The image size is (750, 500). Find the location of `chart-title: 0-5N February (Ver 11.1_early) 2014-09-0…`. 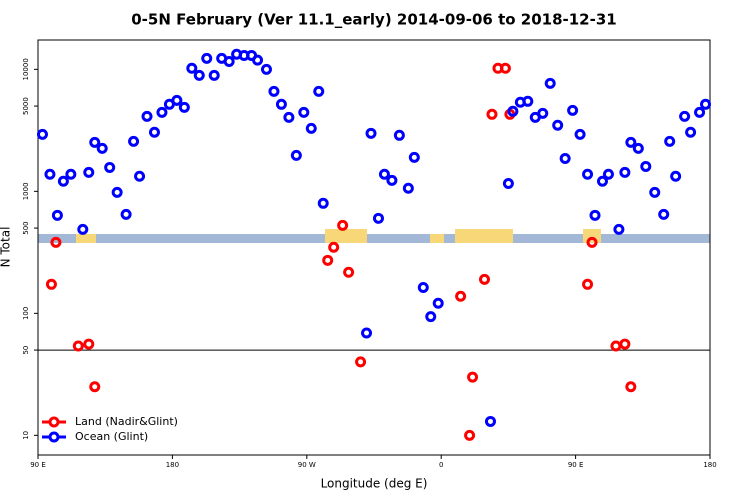

chart-title: 0-5N February (Ver 11.1_early) 2014-09-0… is located at coordinates (373, 20).